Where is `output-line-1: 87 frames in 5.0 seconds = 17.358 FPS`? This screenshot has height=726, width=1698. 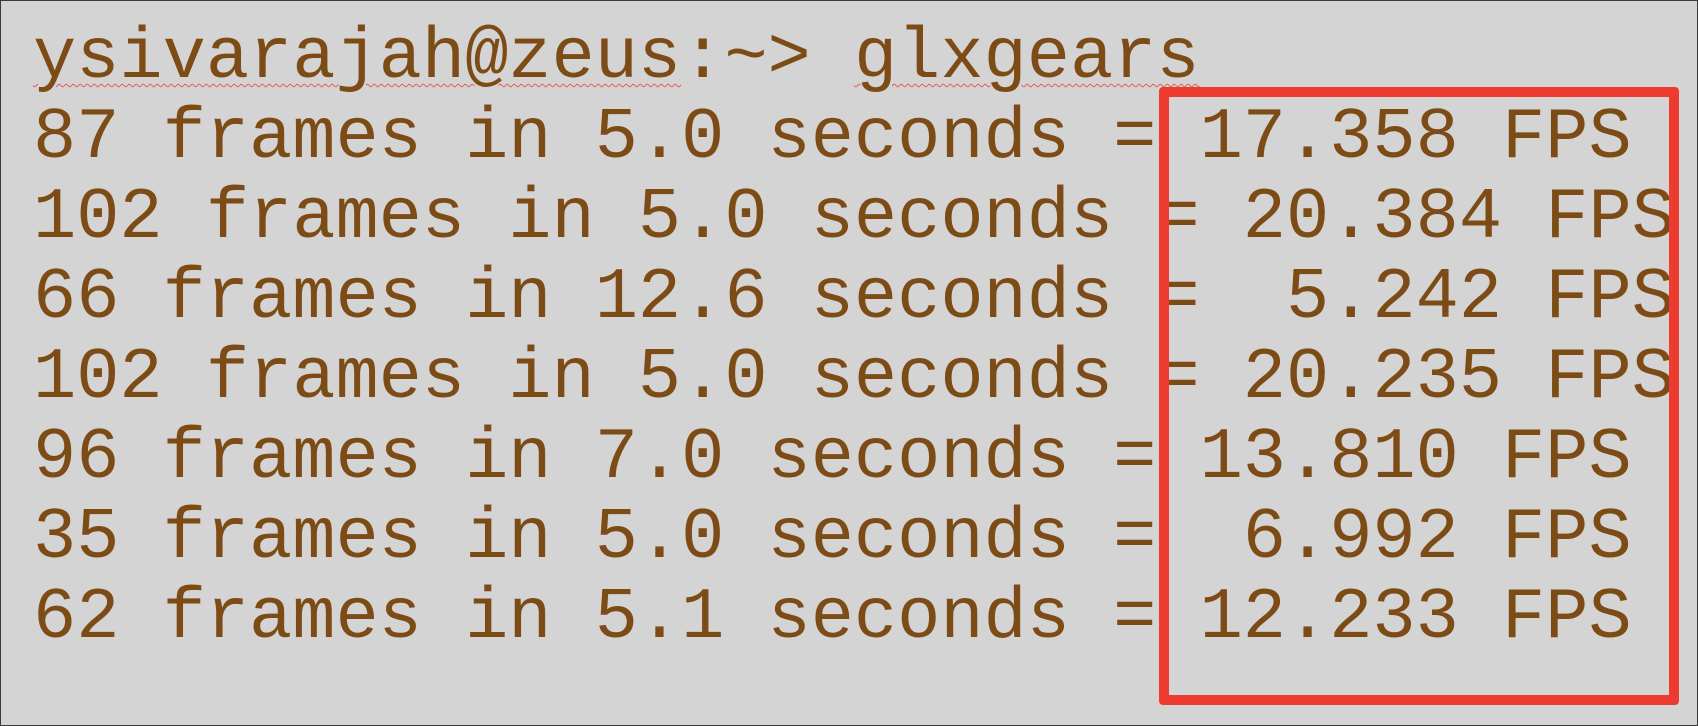 output-line-1: 87 frames in 5.0 seconds = 17.358 FPS is located at coordinates (832, 138).